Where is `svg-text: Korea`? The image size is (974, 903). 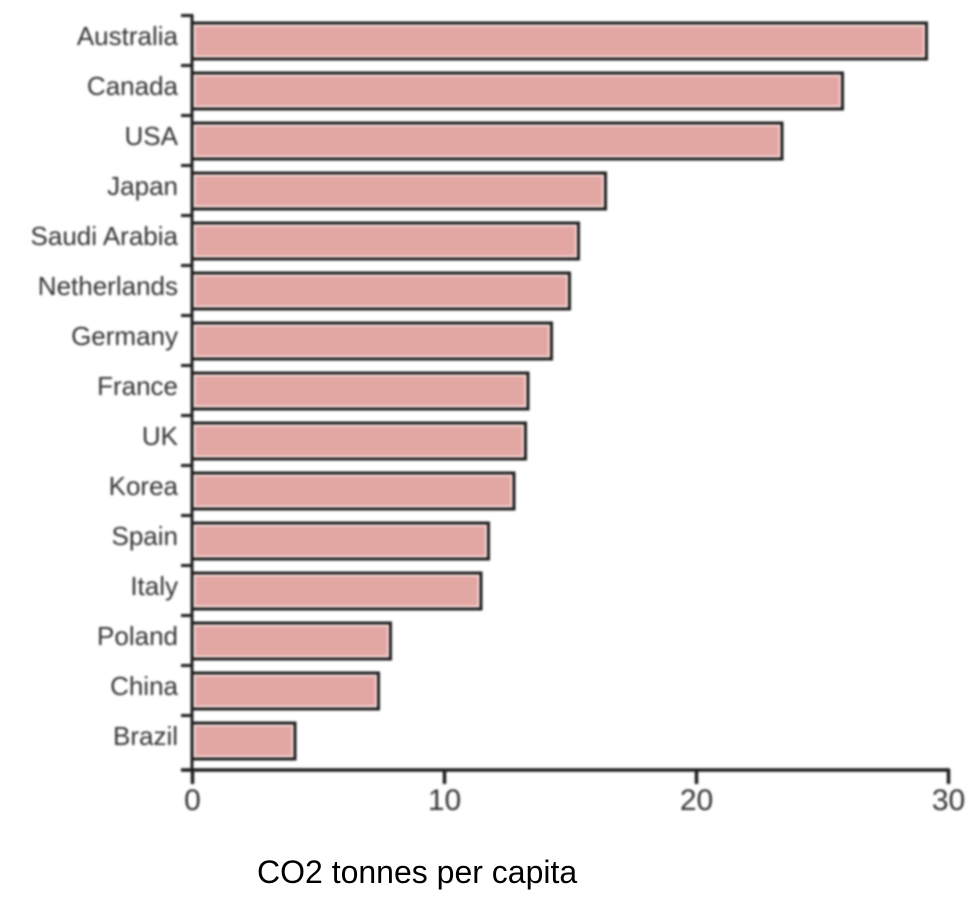
svg-text: Korea is located at coordinates (144, 486).